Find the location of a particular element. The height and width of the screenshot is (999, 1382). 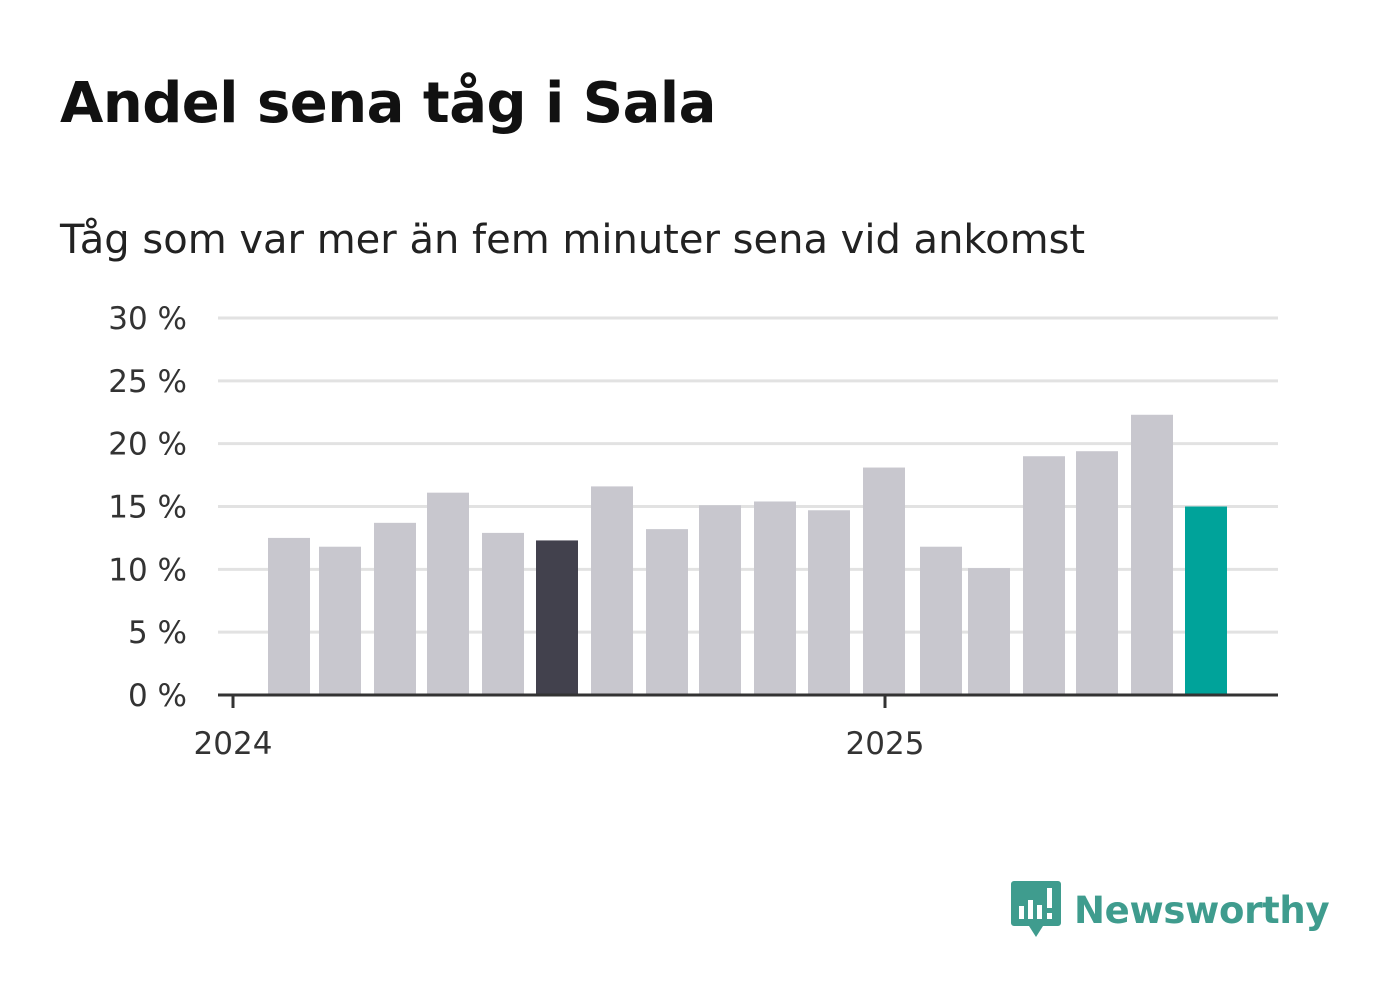

y-tick-label: 10 % is located at coordinates (147, 570).